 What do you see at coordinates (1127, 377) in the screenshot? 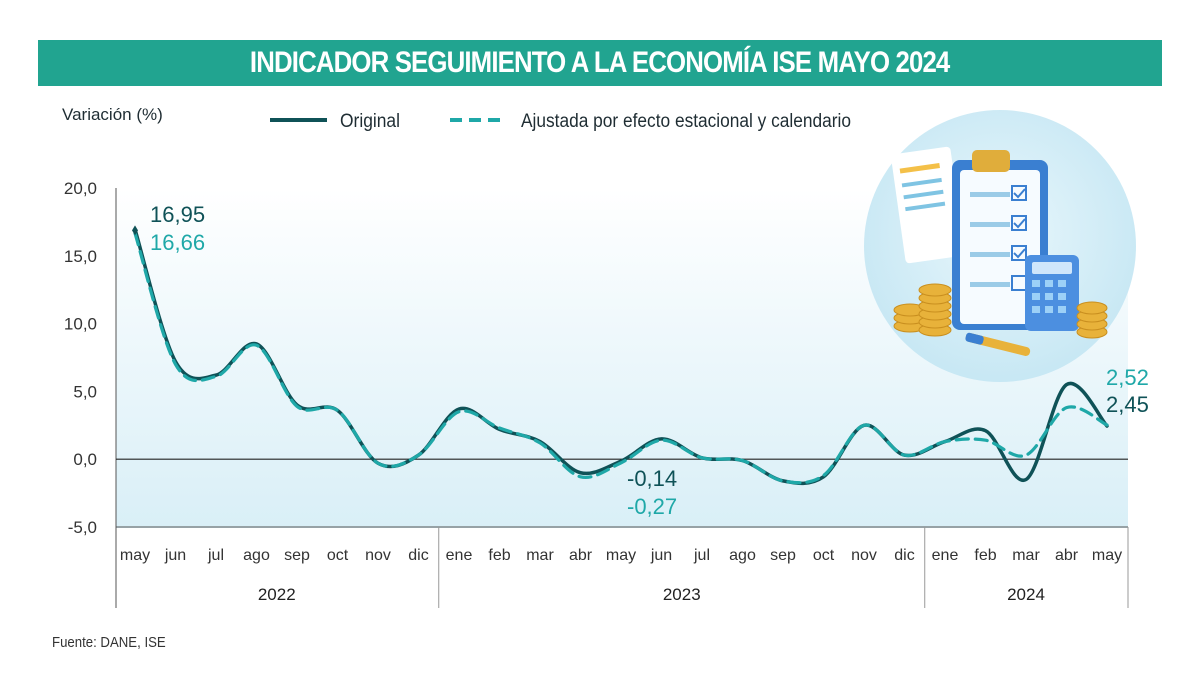
I see `data-label: 2,52` at bounding box center [1127, 377].